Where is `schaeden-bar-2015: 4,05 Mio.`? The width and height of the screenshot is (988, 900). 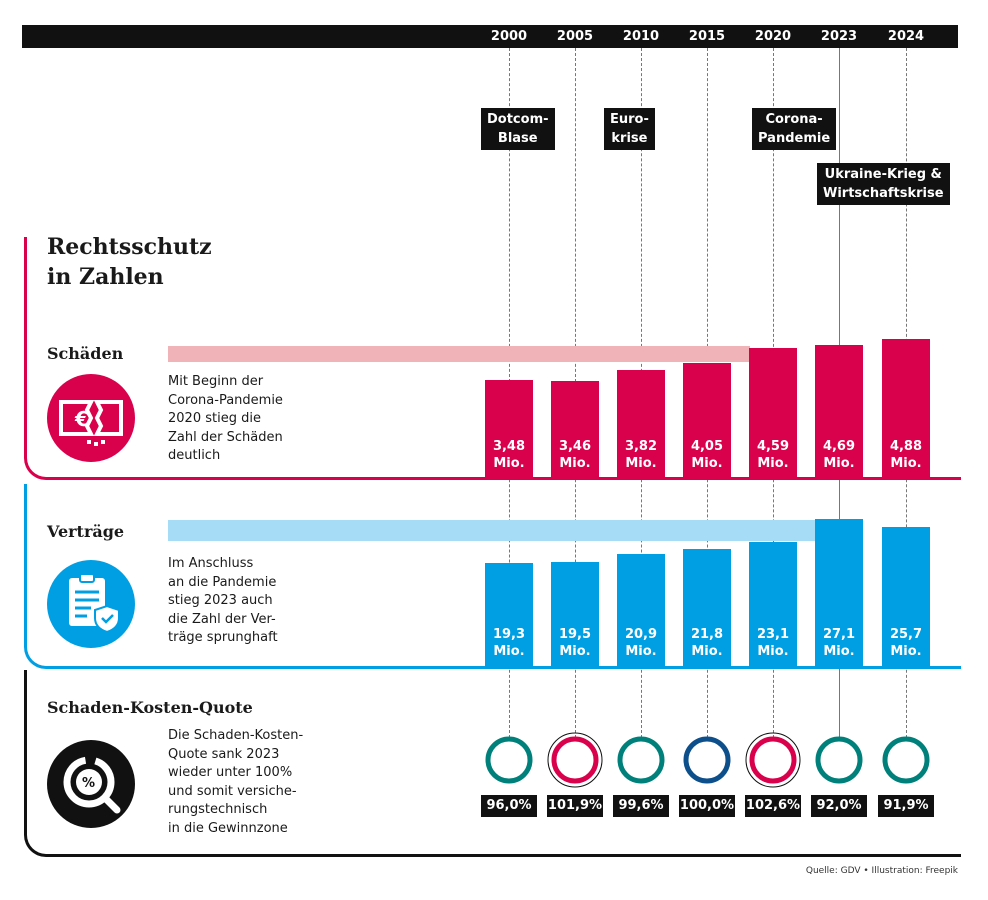
schaeden-bar-2015: 4,05 Mio. is located at coordinates (707, 420).